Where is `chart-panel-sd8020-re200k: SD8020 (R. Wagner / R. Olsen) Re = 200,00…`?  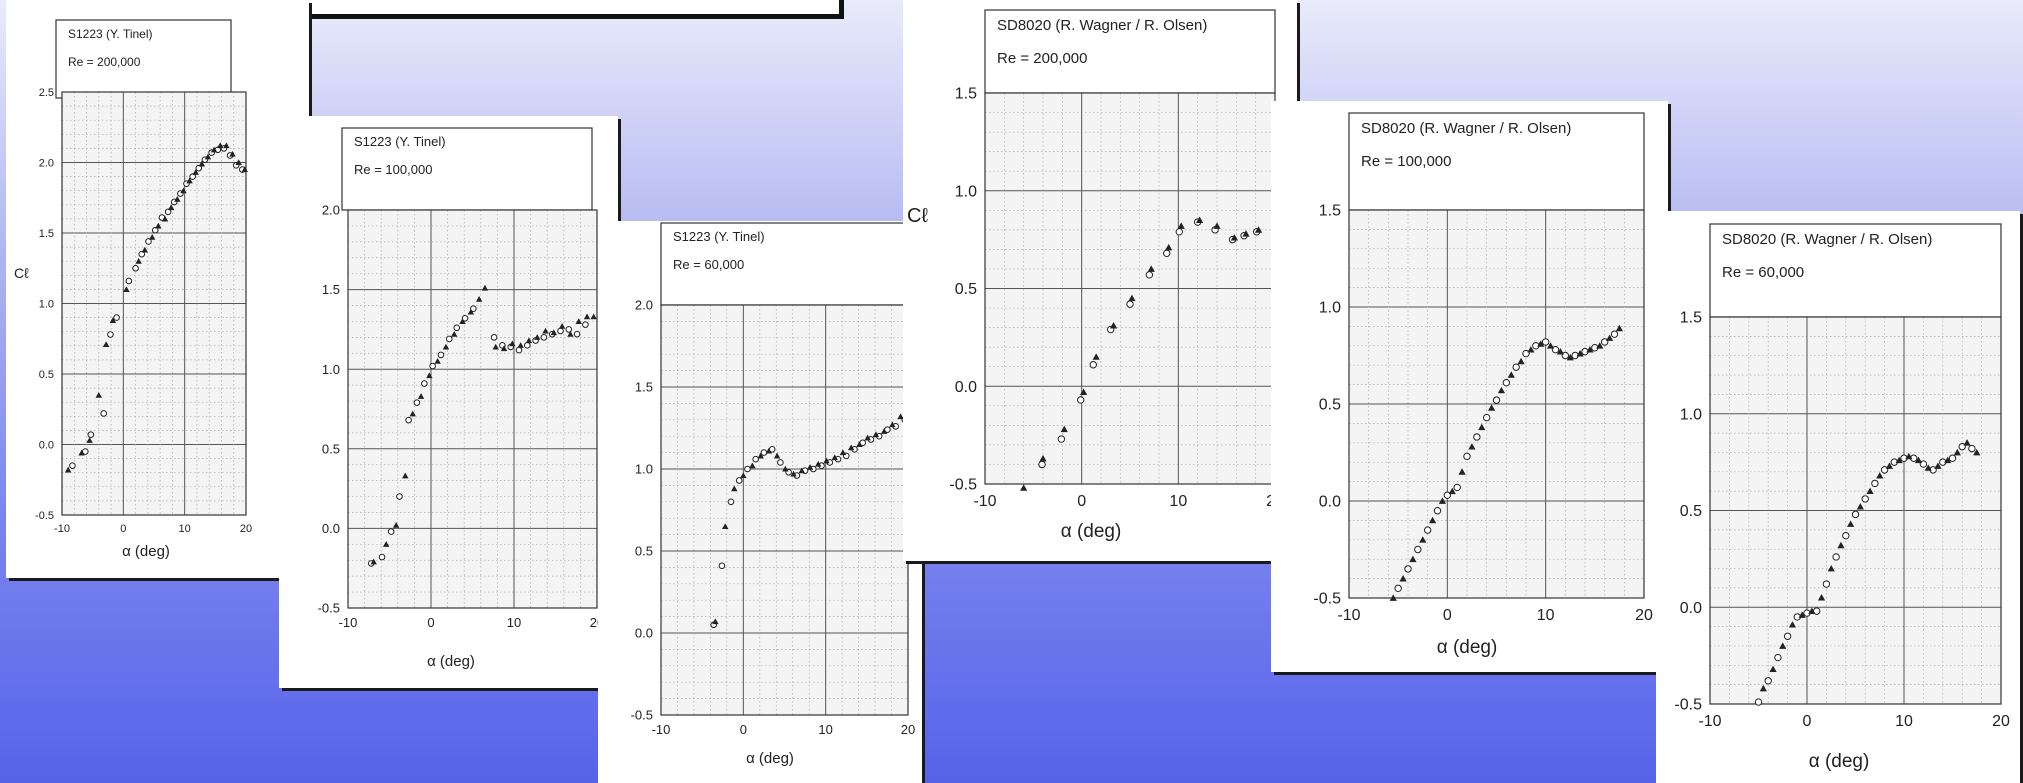 chart-panel-sd8020-re200k: SD8020 (R. Wagner / R. Olsen) Re = 200,00… is located at coordinates (1100, 280).